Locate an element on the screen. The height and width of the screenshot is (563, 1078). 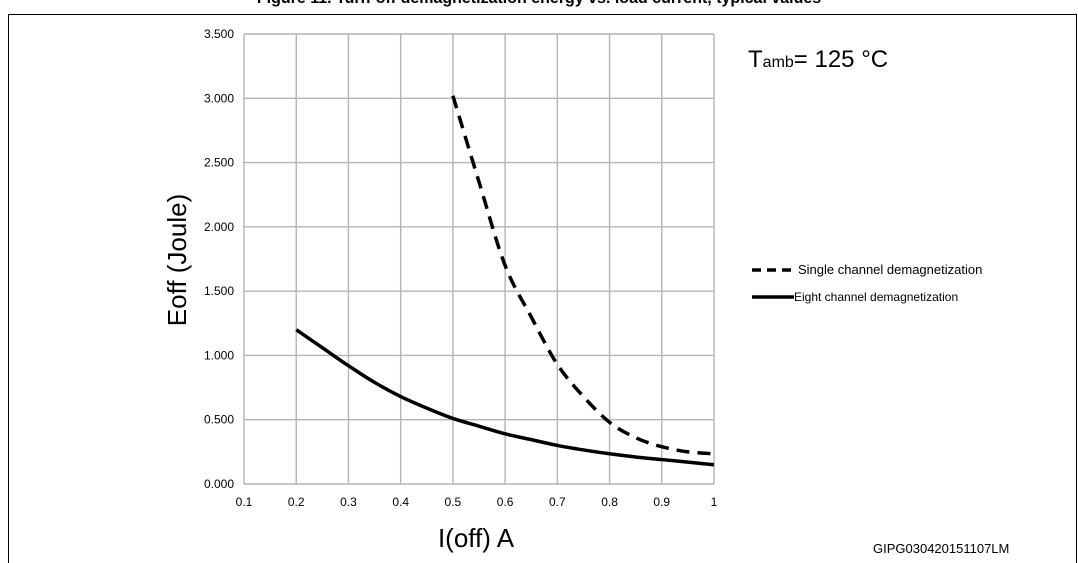
y-tick-label: 1.000 is located at coordinates (219, 355).